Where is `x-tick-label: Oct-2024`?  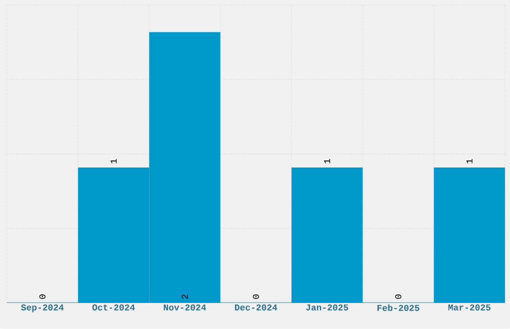 x-tick-label: Oct-2024 is located at coordinates (113, 307).